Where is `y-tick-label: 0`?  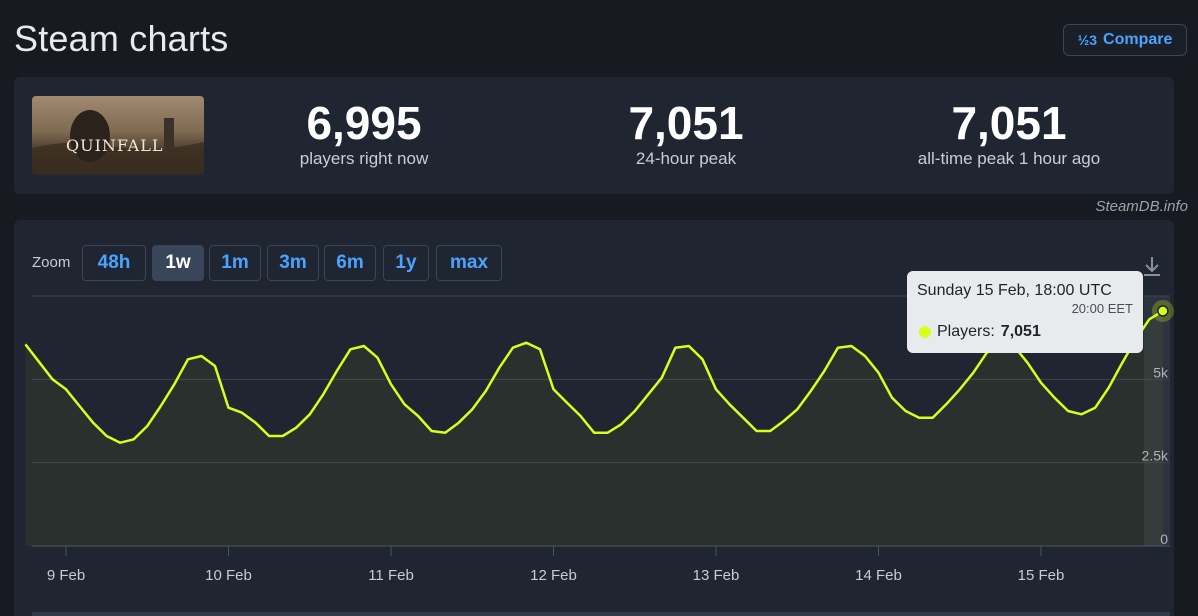 y-tick-label: 0 is located at coordinates (1164, 539).